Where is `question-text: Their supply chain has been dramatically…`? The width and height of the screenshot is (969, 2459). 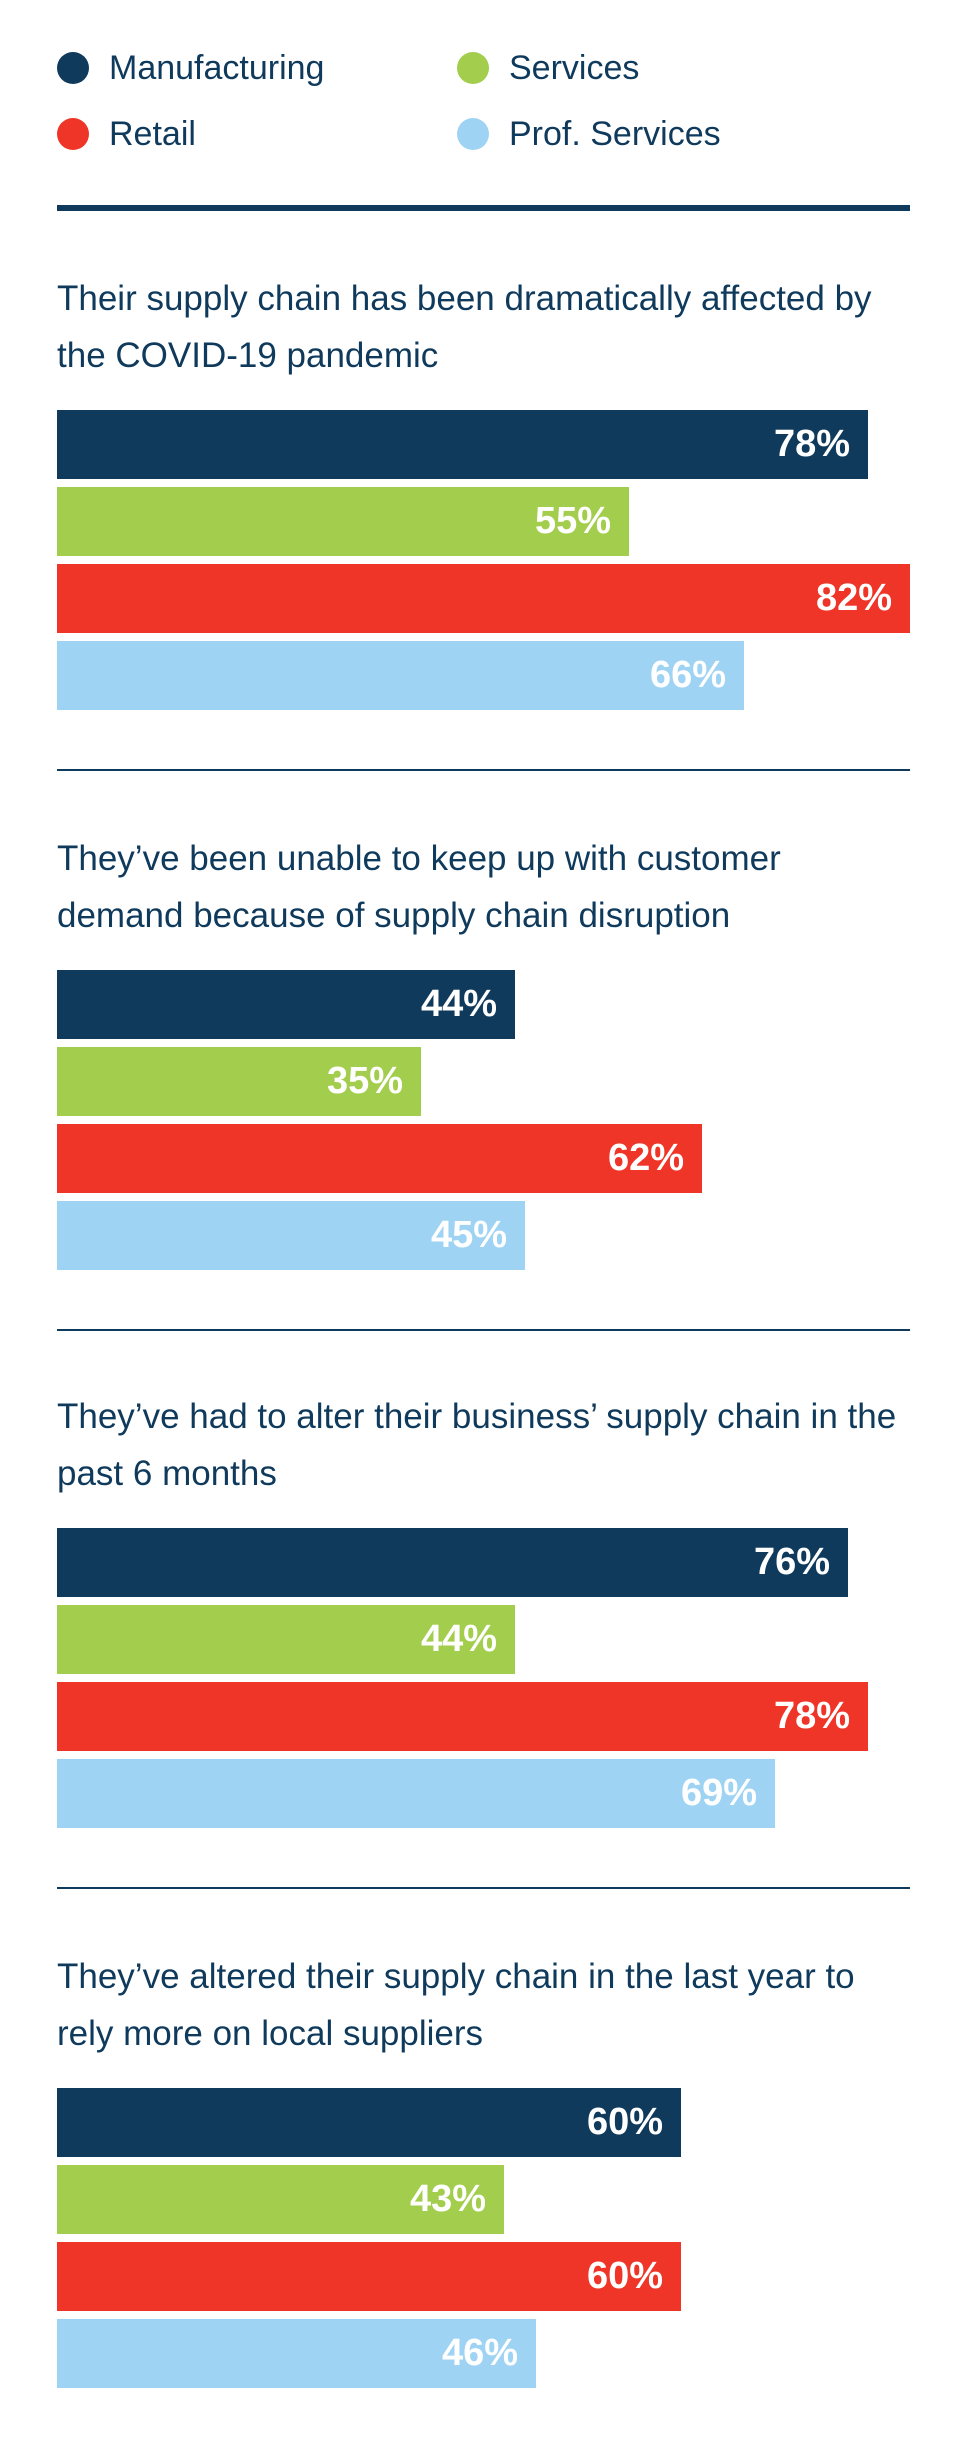
question-text: Their supply chain has been dramatically… is located at coordinates (464, 327).